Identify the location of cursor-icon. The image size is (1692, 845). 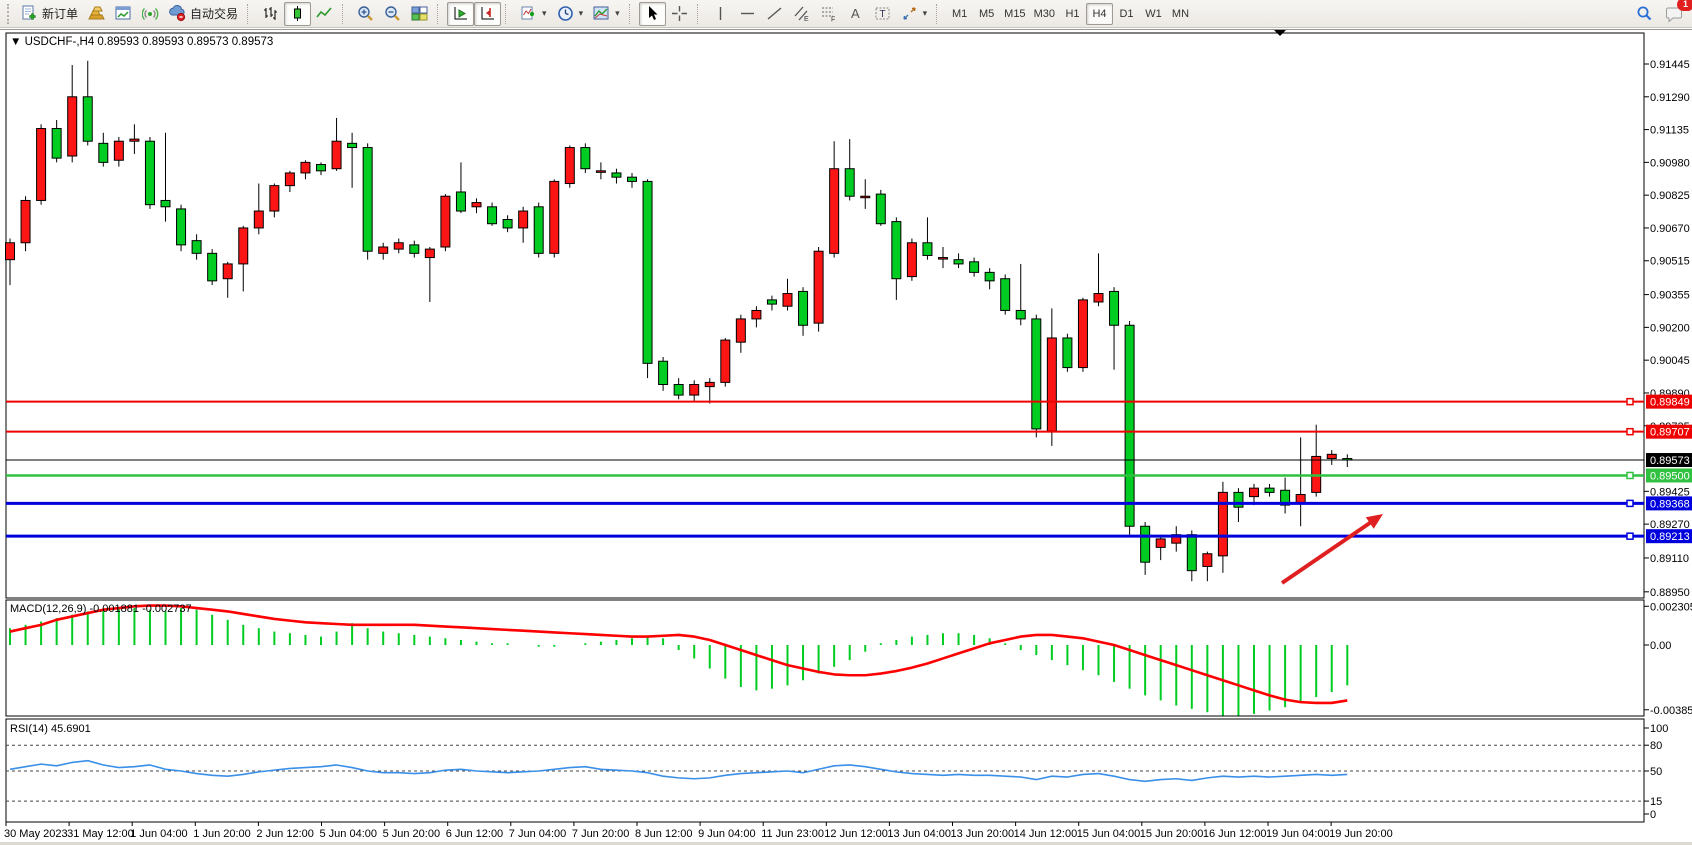
(653, 13).